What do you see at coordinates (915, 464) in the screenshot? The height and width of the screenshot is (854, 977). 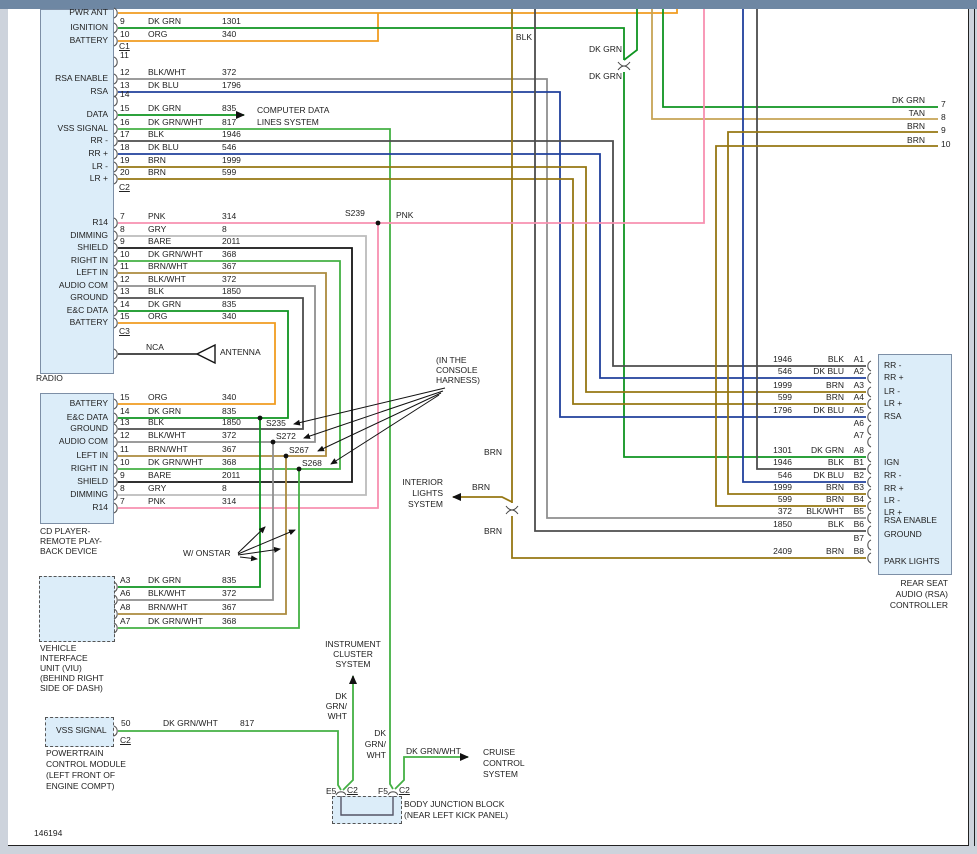 I see `rsa-controller-box` at bounding box center [915, 464].